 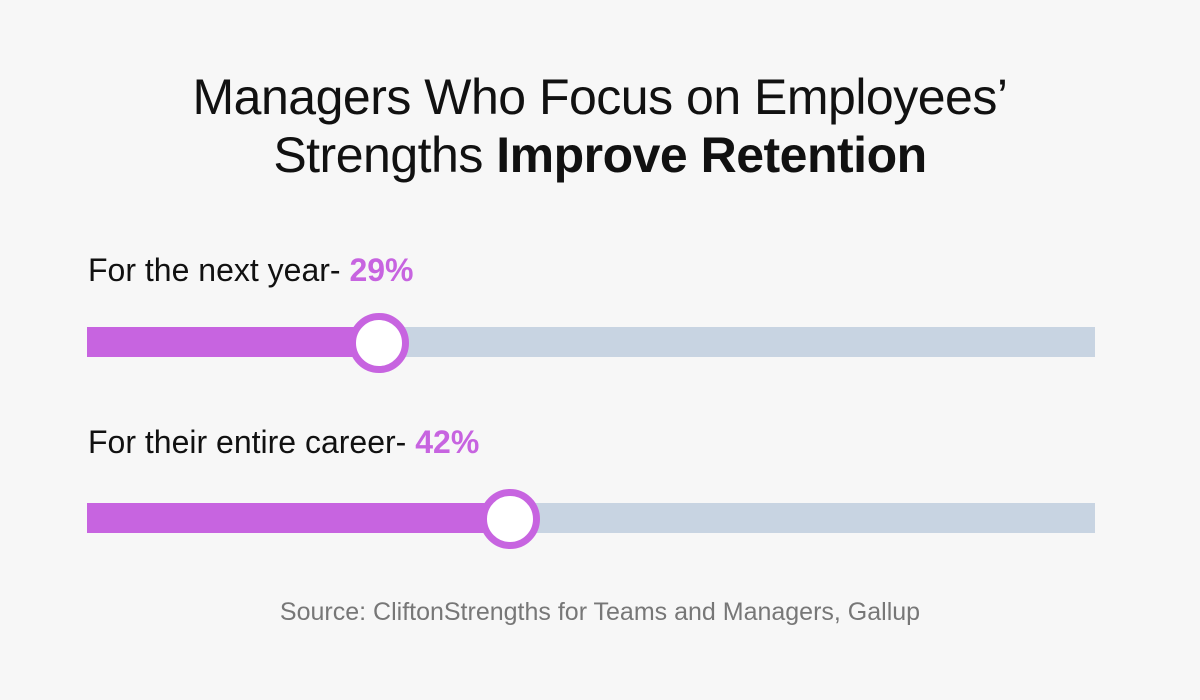 What do you see at coordinates (381, 270) in the screenshot?
I see `bar-value-label: 29%` at bounding box center [381, 270].